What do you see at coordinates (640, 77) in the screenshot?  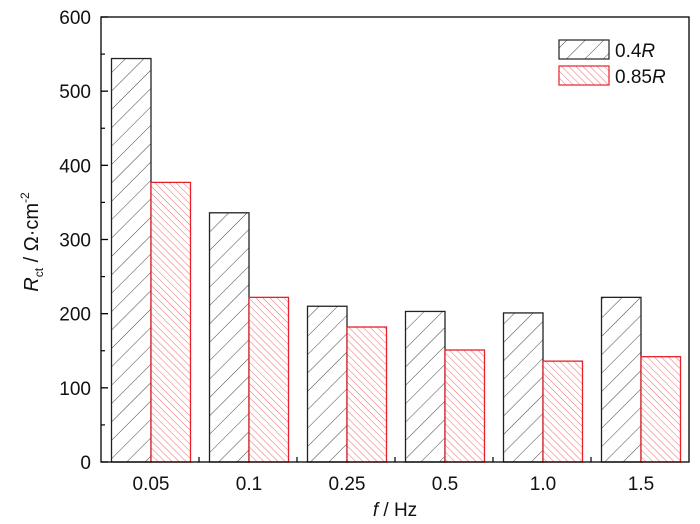 I see `legend-label-0.85R: 0.85R` at bounding box center [640, 77].